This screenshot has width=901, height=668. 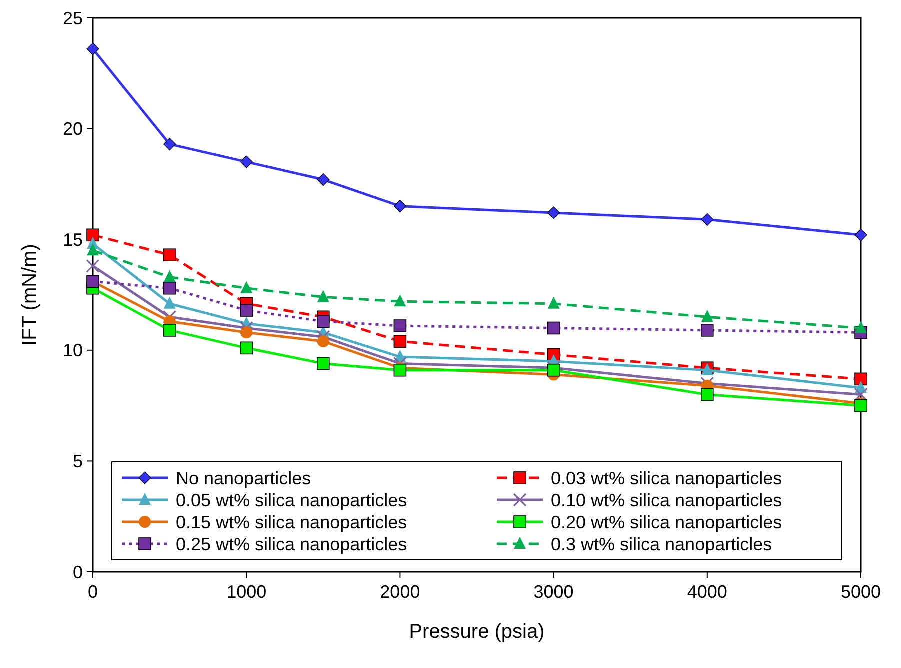 What do you see at coordinates (477, 632) in the screenshot?
I see `x-axis-title: Pressure (psia)` at bounding box center [477, 632].